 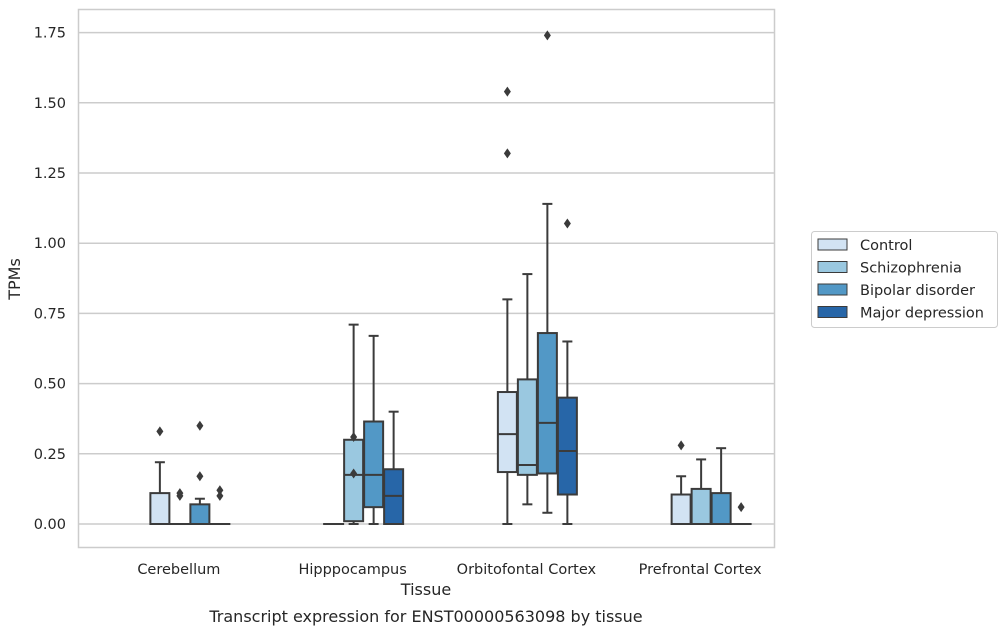 What do you see at coordinates (911, 269) in the screenshot?
I see `legend-label: Schizophrenia` at bounding box center [911, 269].